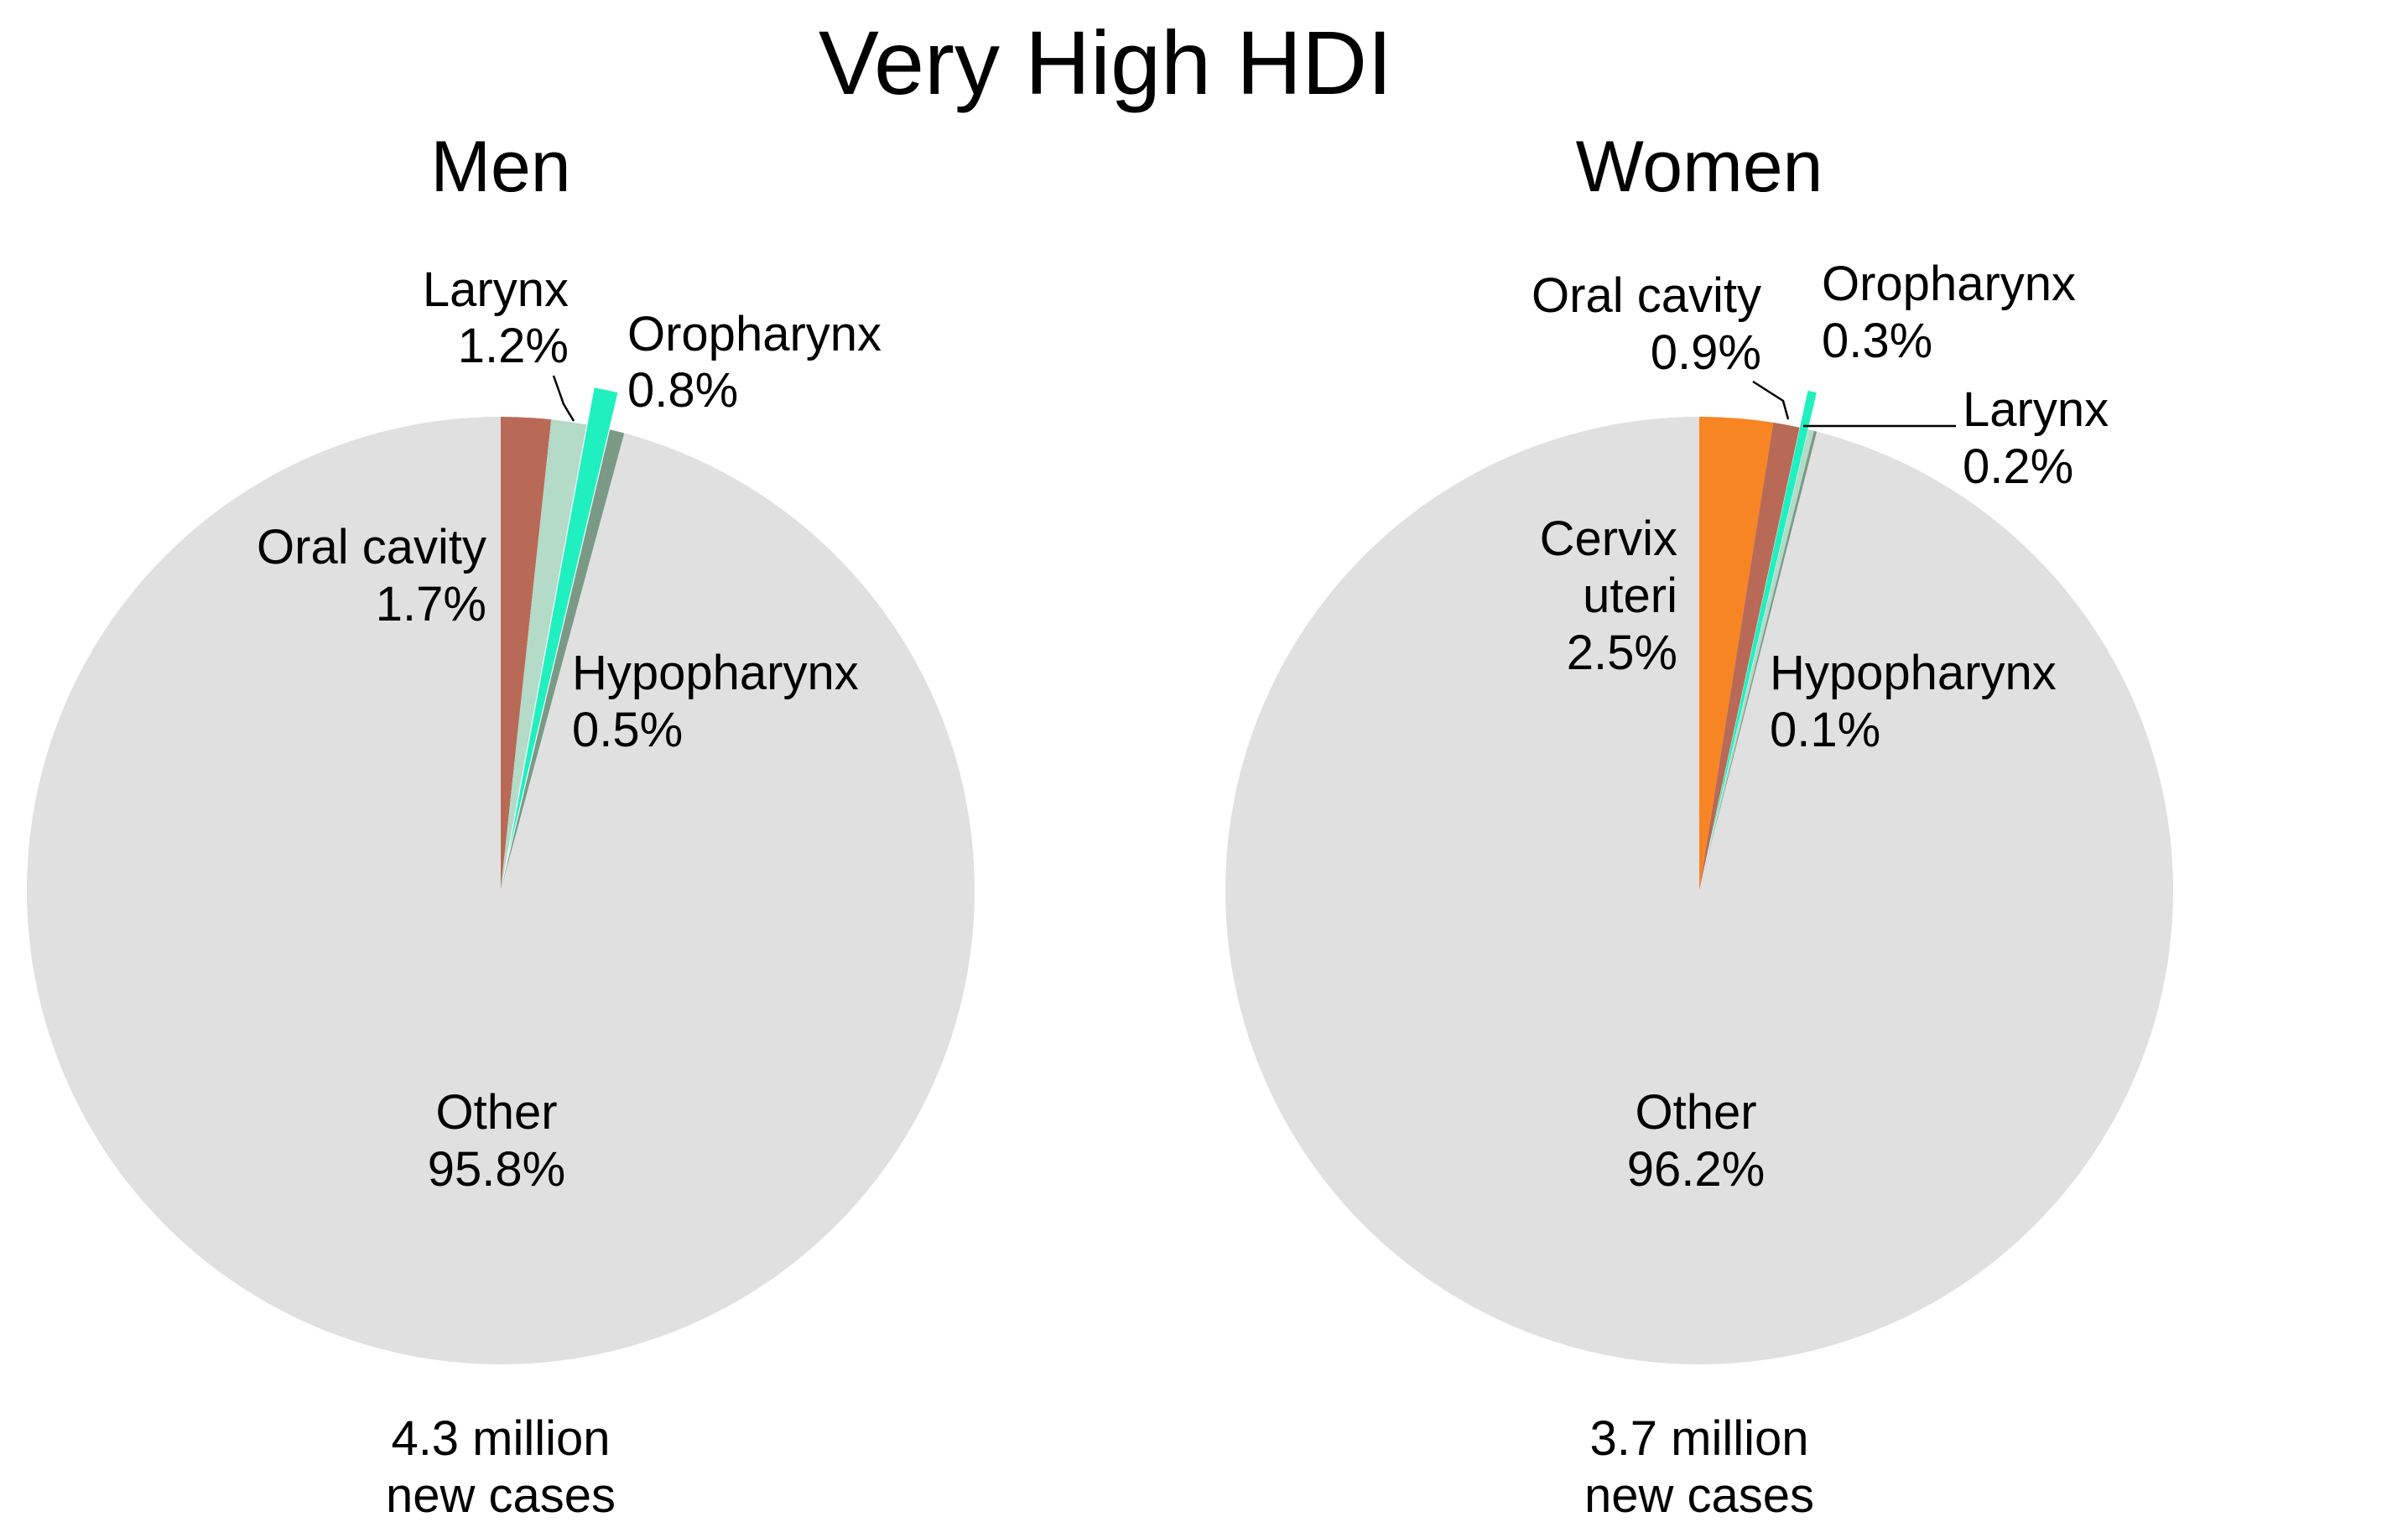 The width and height of the screenshot is (2408, 1522). Describe the element at coordinates (431, 604) in the screenshot. I see `men-oral-pct: 1.7%` at that location.